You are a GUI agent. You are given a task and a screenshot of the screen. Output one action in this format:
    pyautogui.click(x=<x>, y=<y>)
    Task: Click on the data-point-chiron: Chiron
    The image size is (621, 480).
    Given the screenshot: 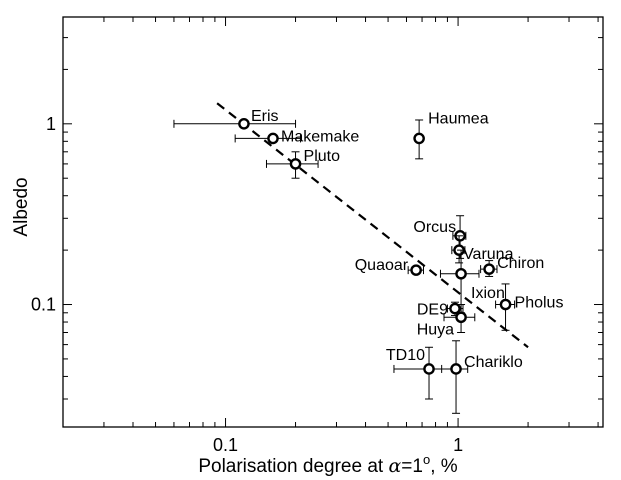 What is the action you would take?
    pyautogui.click(x=512, y=266)
    